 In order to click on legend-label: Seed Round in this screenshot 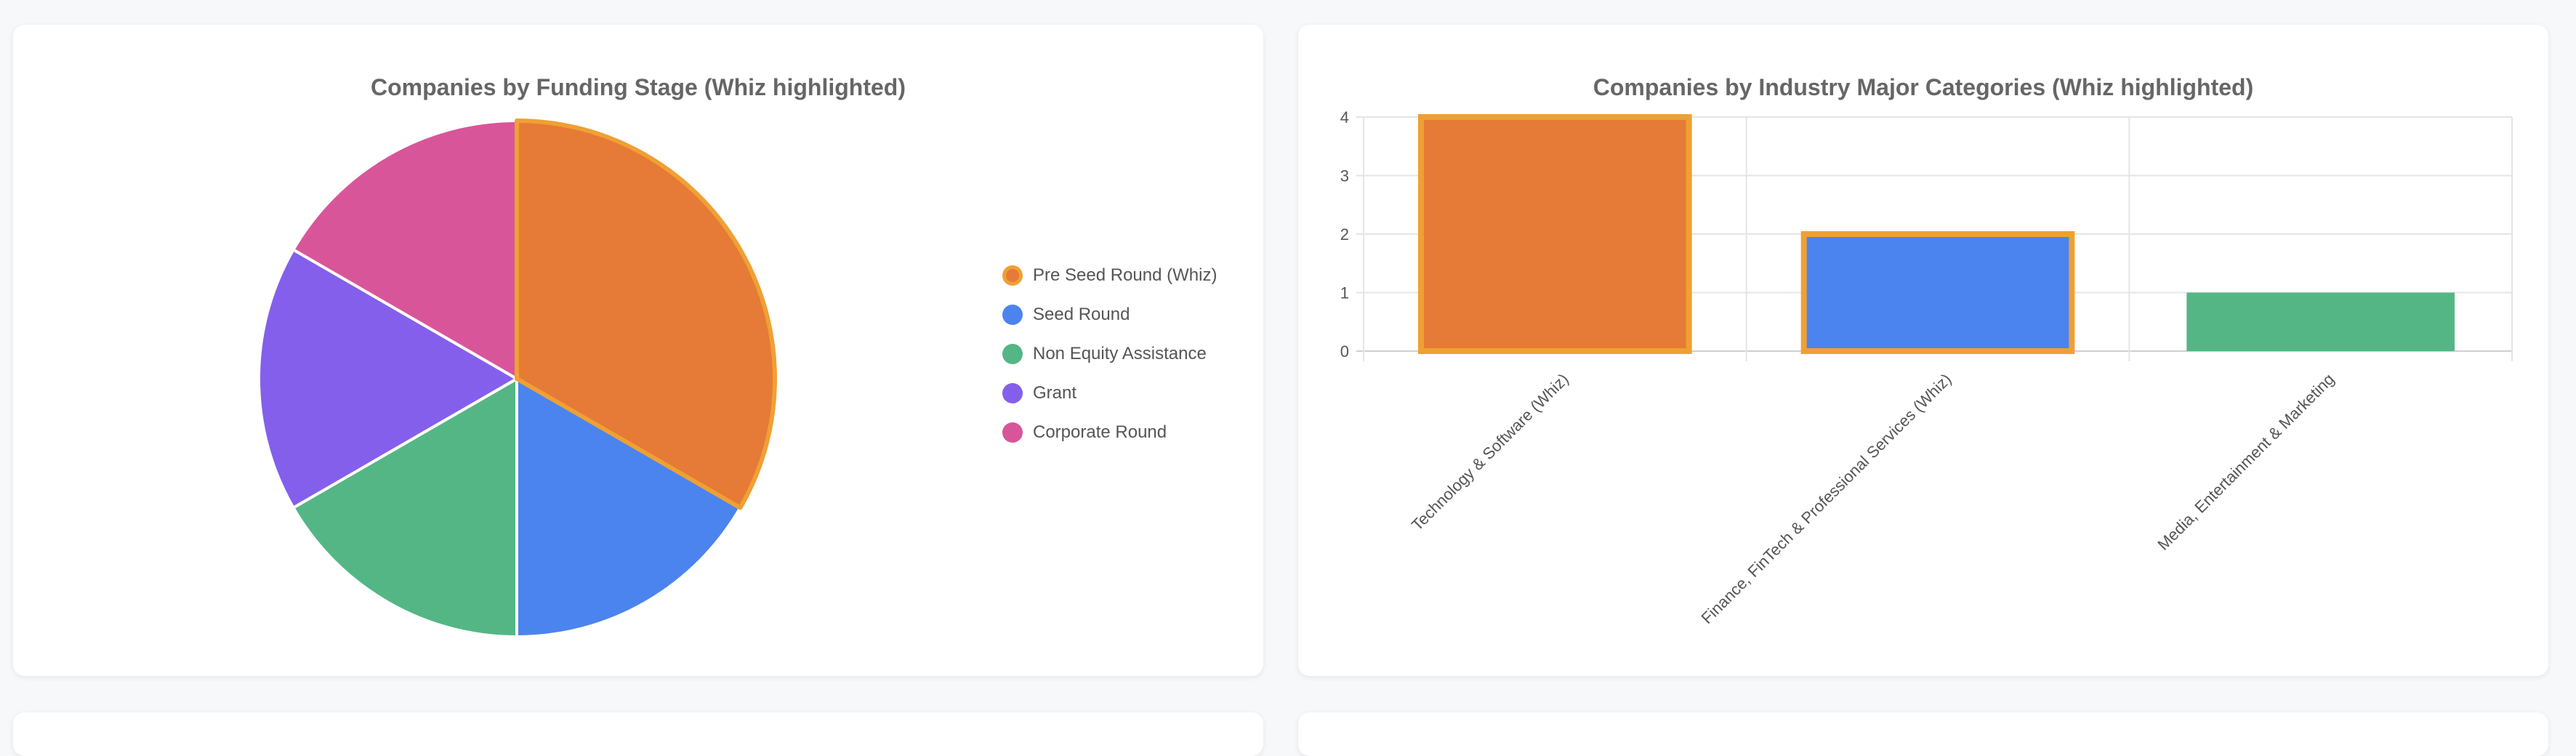, I will do `click(1081, 314)`.